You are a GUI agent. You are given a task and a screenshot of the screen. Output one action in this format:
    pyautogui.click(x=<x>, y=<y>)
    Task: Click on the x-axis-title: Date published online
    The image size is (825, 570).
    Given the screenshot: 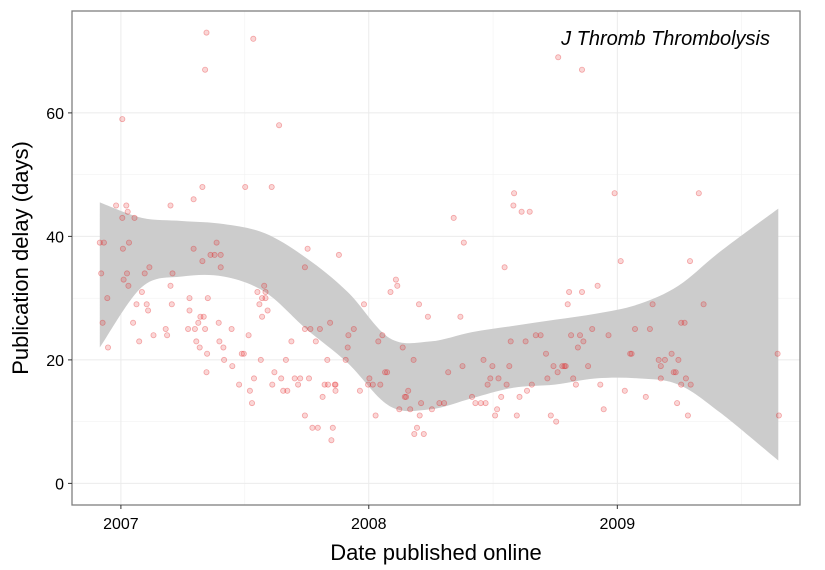 What is the action you would take?
    pyautogui.click(x=436, y=552)
    